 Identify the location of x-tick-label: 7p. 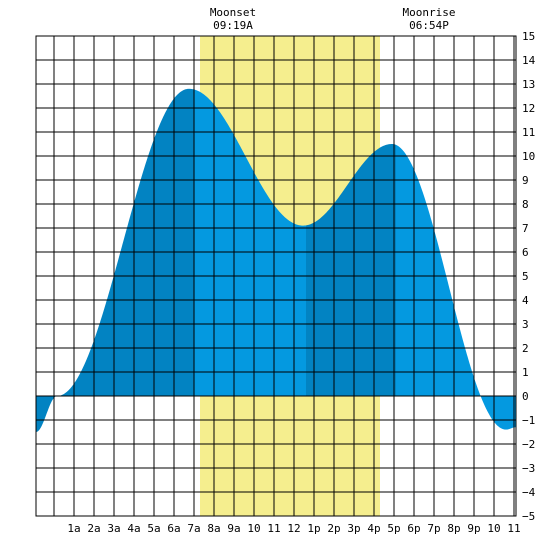
(433, 528).